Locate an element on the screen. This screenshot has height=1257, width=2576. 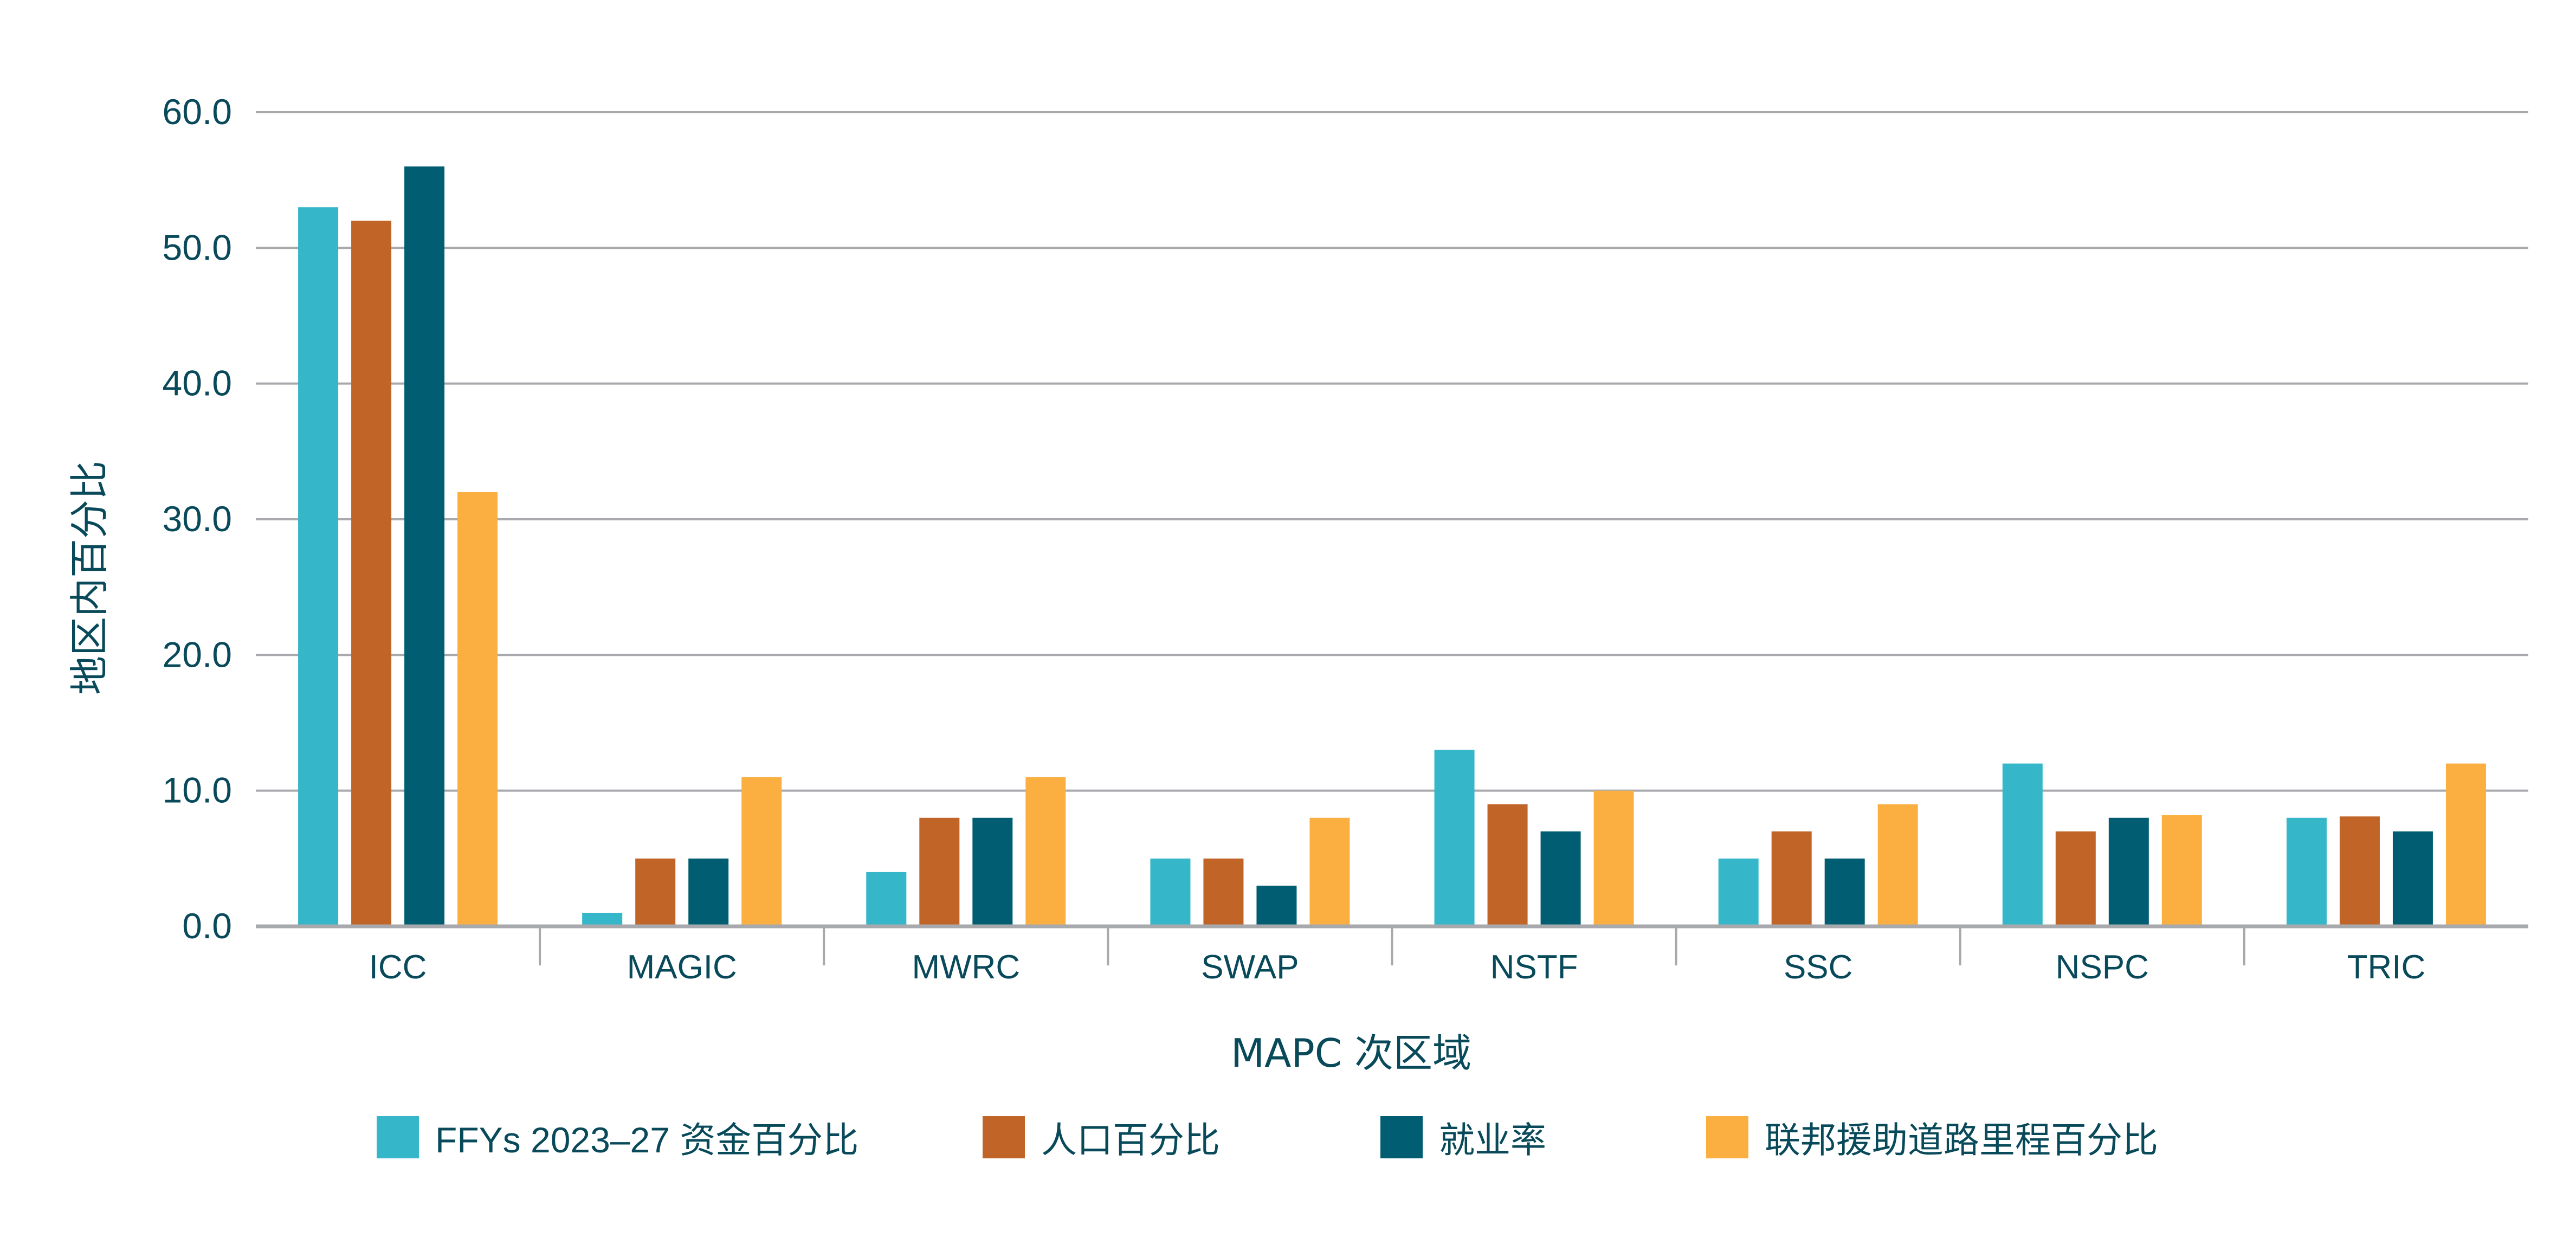
y-tick-labels: 0.0 10.0 20.0 30.0 40.0 50.0 60.0 is located at coordinates (197, 519).